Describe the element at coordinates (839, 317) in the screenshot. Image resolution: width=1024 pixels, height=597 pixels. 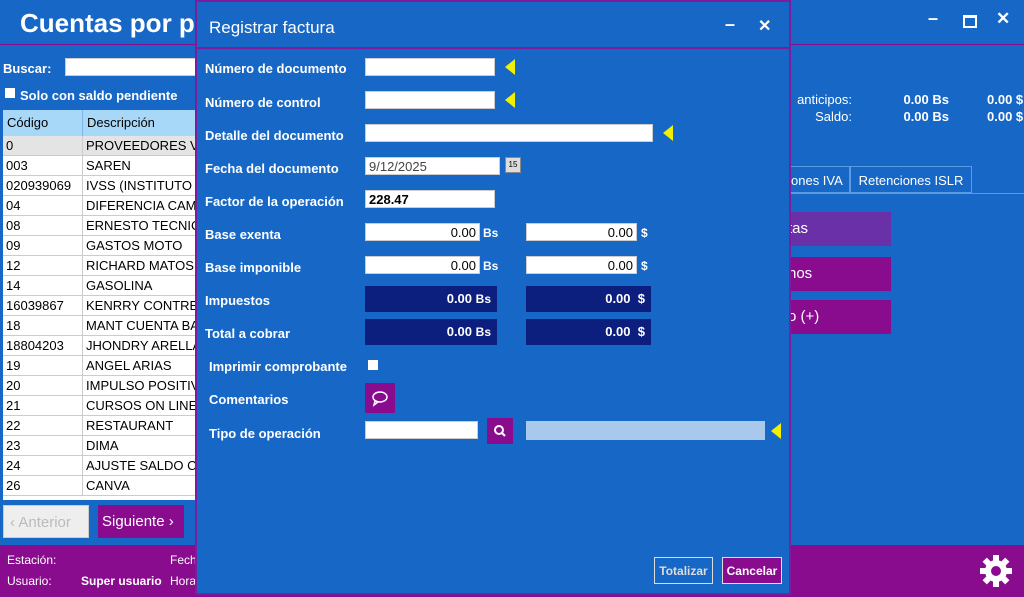
I see `action-button: o (+)` at that location.